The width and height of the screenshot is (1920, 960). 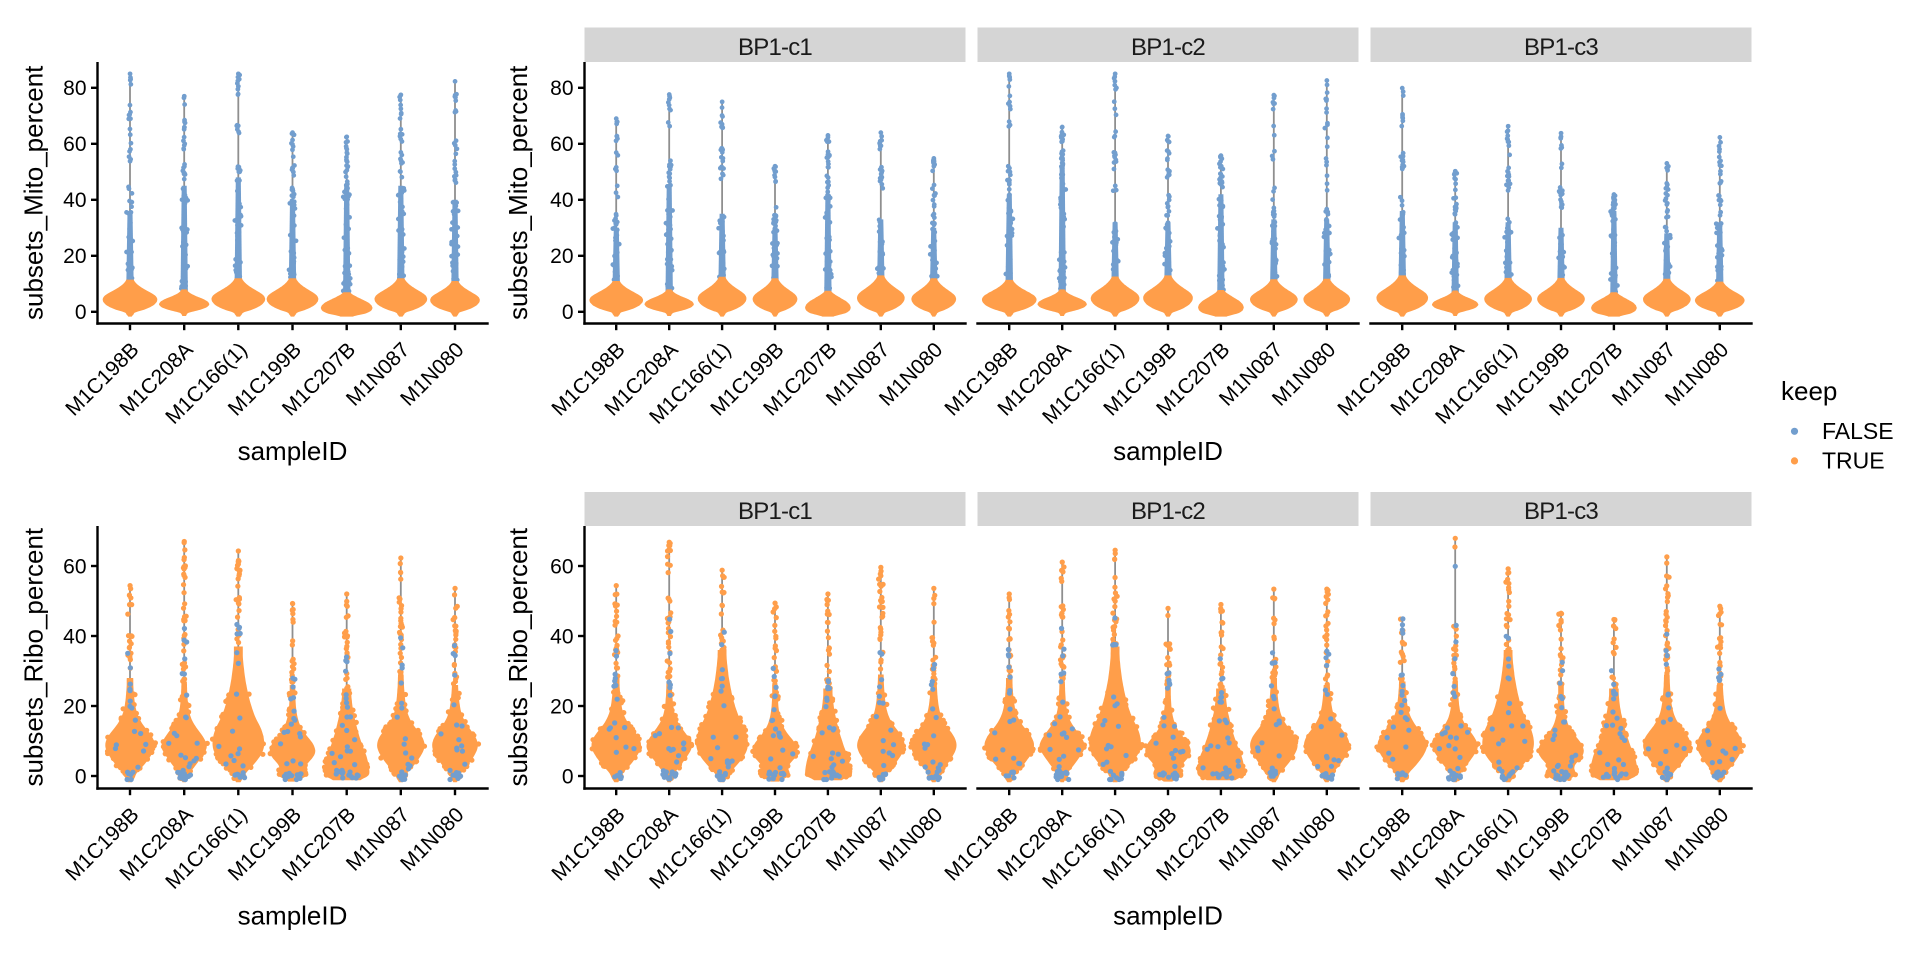 What do you see at coordinates (1809, 391) in the screenshot?
I see `svg-text: keep` at bounding box center [1809, 391].